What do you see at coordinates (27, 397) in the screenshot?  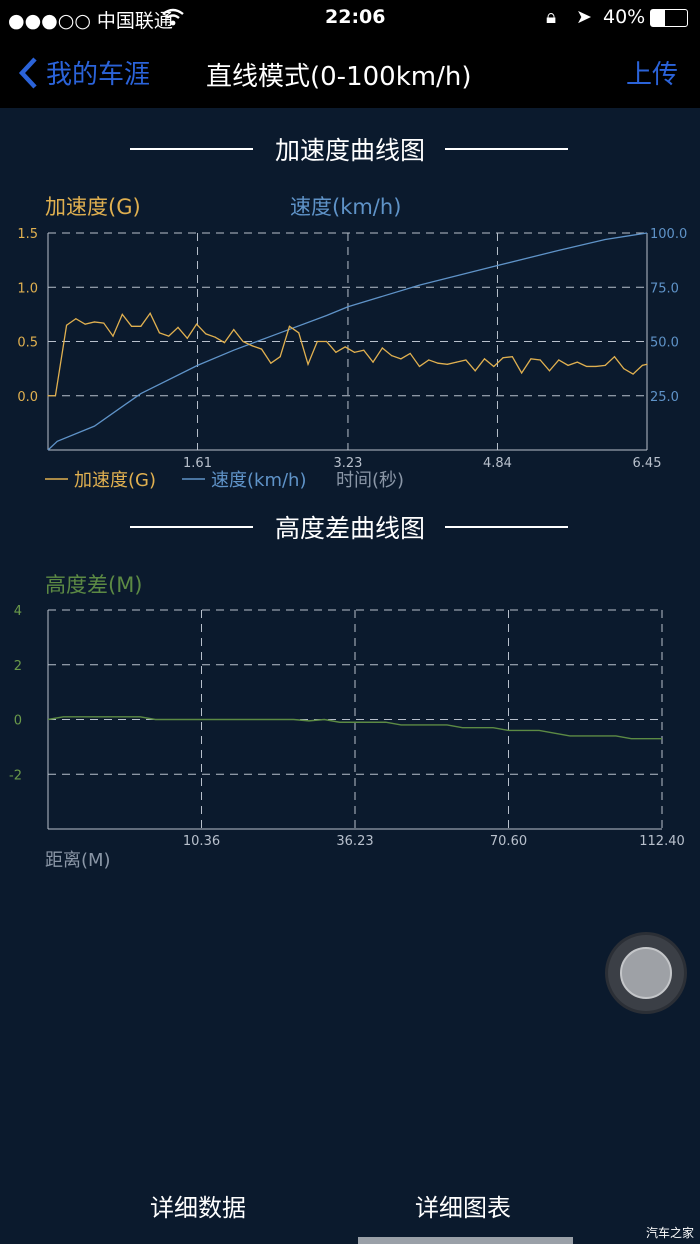 I see `y-tick-label: 0.0` at bounding box center [27, 397].